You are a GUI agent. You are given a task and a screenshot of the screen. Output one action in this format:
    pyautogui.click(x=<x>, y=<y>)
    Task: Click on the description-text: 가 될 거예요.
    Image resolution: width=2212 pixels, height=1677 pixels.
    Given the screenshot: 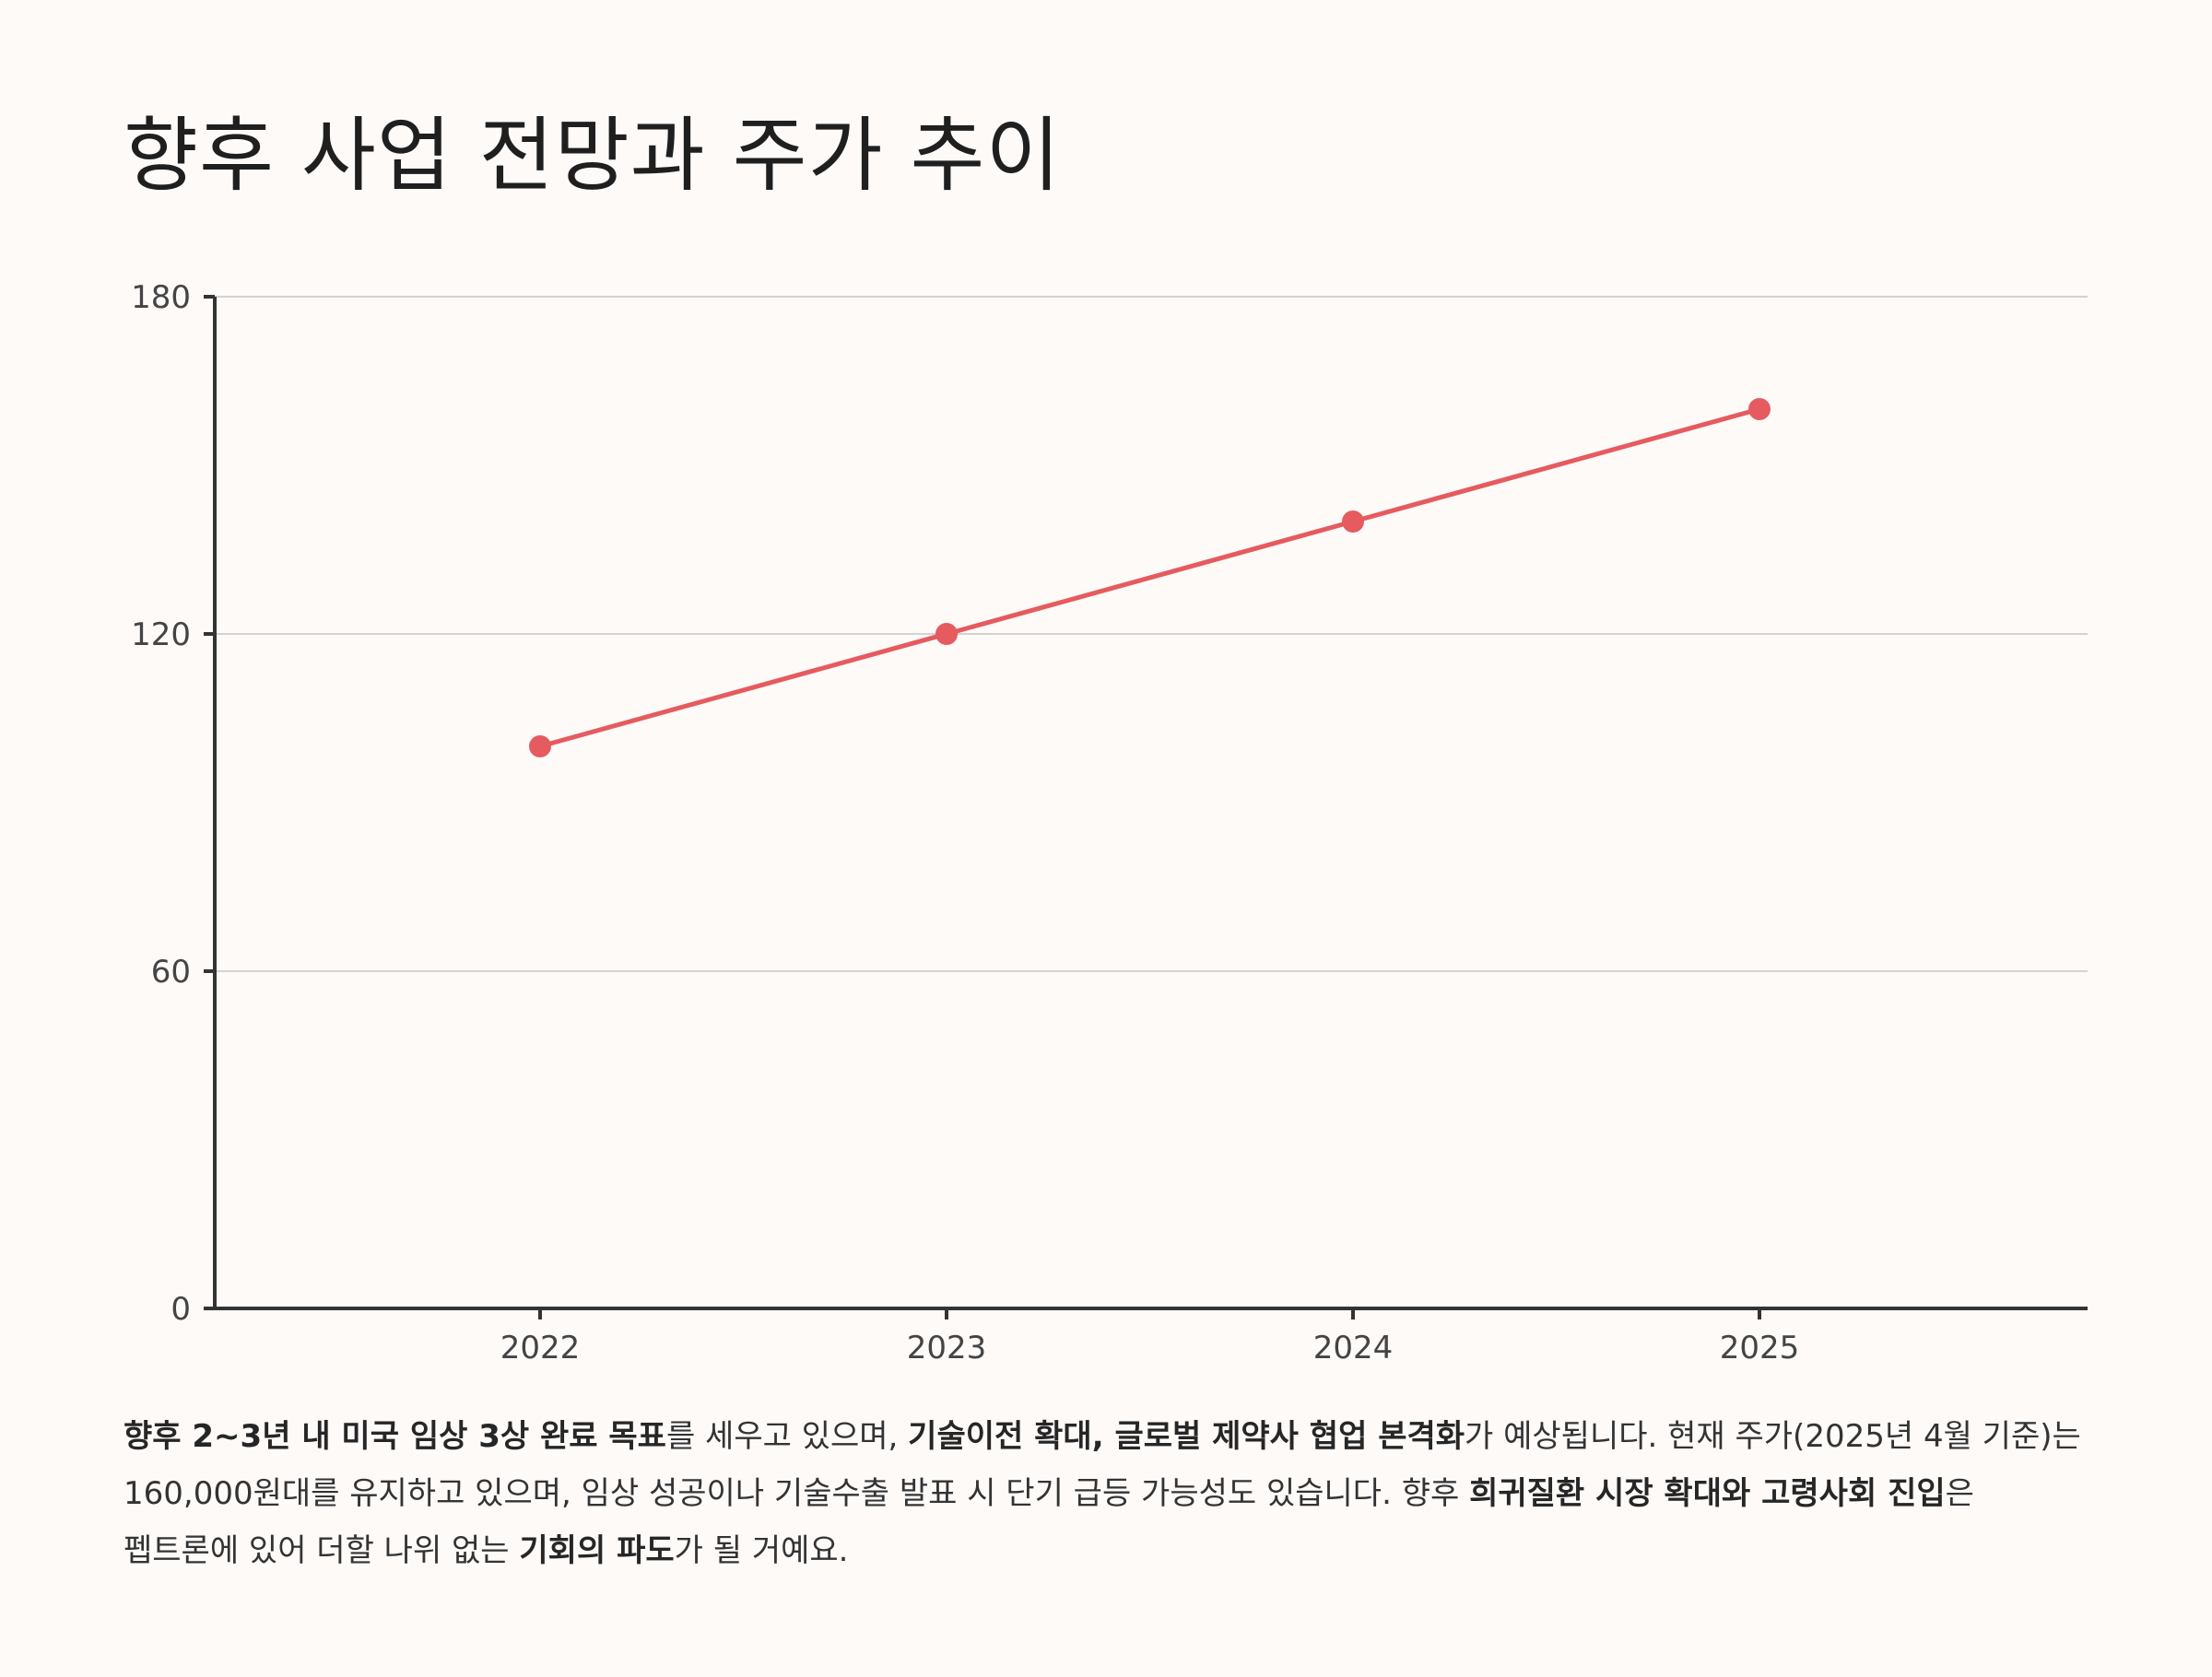 What is the action you would take?
    pyautogui.click(x=761, y=1550)
    